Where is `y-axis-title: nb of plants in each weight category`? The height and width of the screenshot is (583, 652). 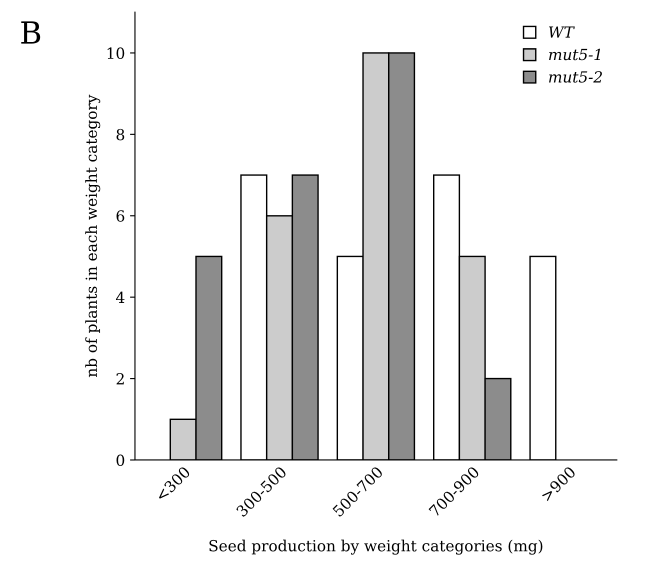 y-axis-title: nb of plants in each weight category is located at coordinates (92, 236).